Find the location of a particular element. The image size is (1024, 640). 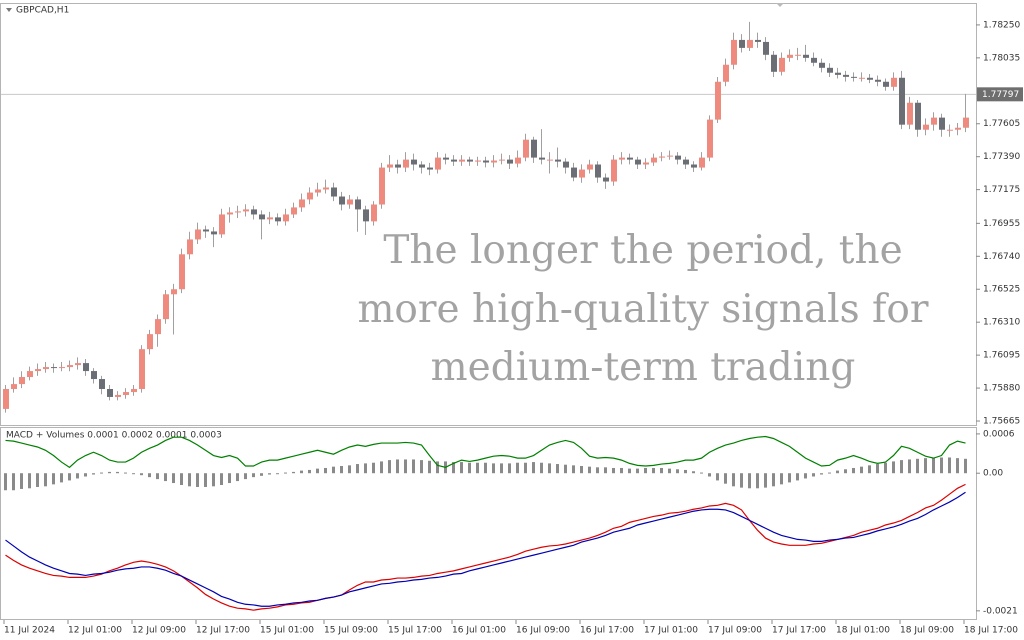

y-tick-label: 0.0006 is located at coordinates (999, 434).